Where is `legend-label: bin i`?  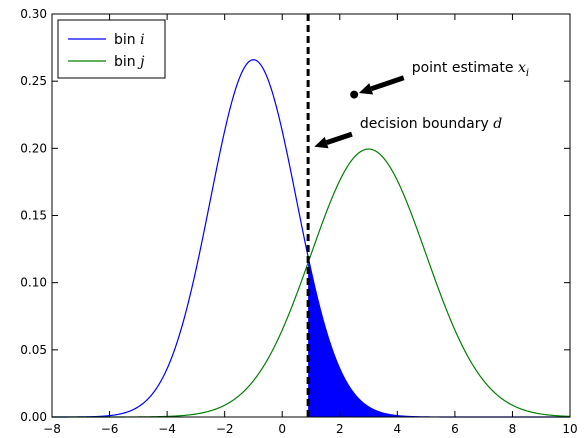
legend-label: bin i is located at coordinates (129, 40).